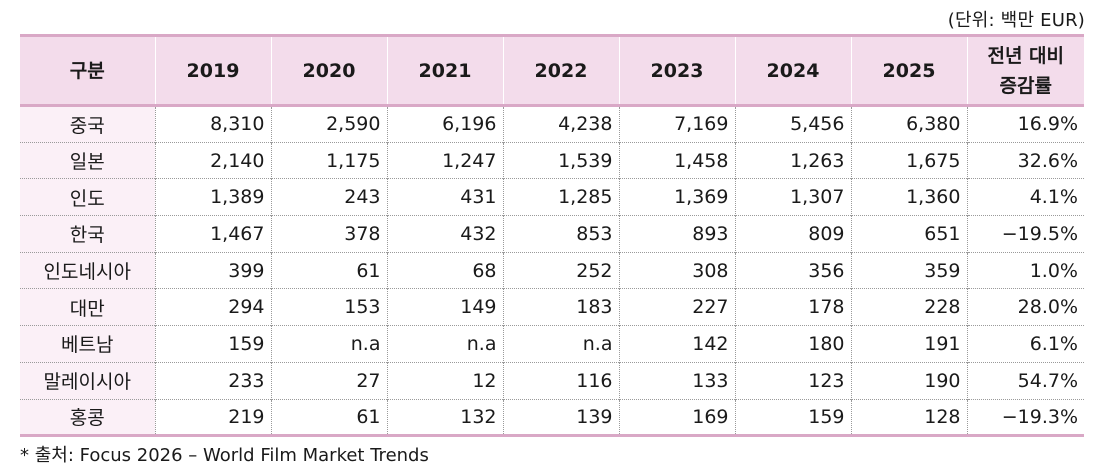 Image resolution: width=1107 pixels, height=475 pixels. Describe the element at coordinates (328, 124) in the screenshot. I see `value-cell: 2,590` at that location.